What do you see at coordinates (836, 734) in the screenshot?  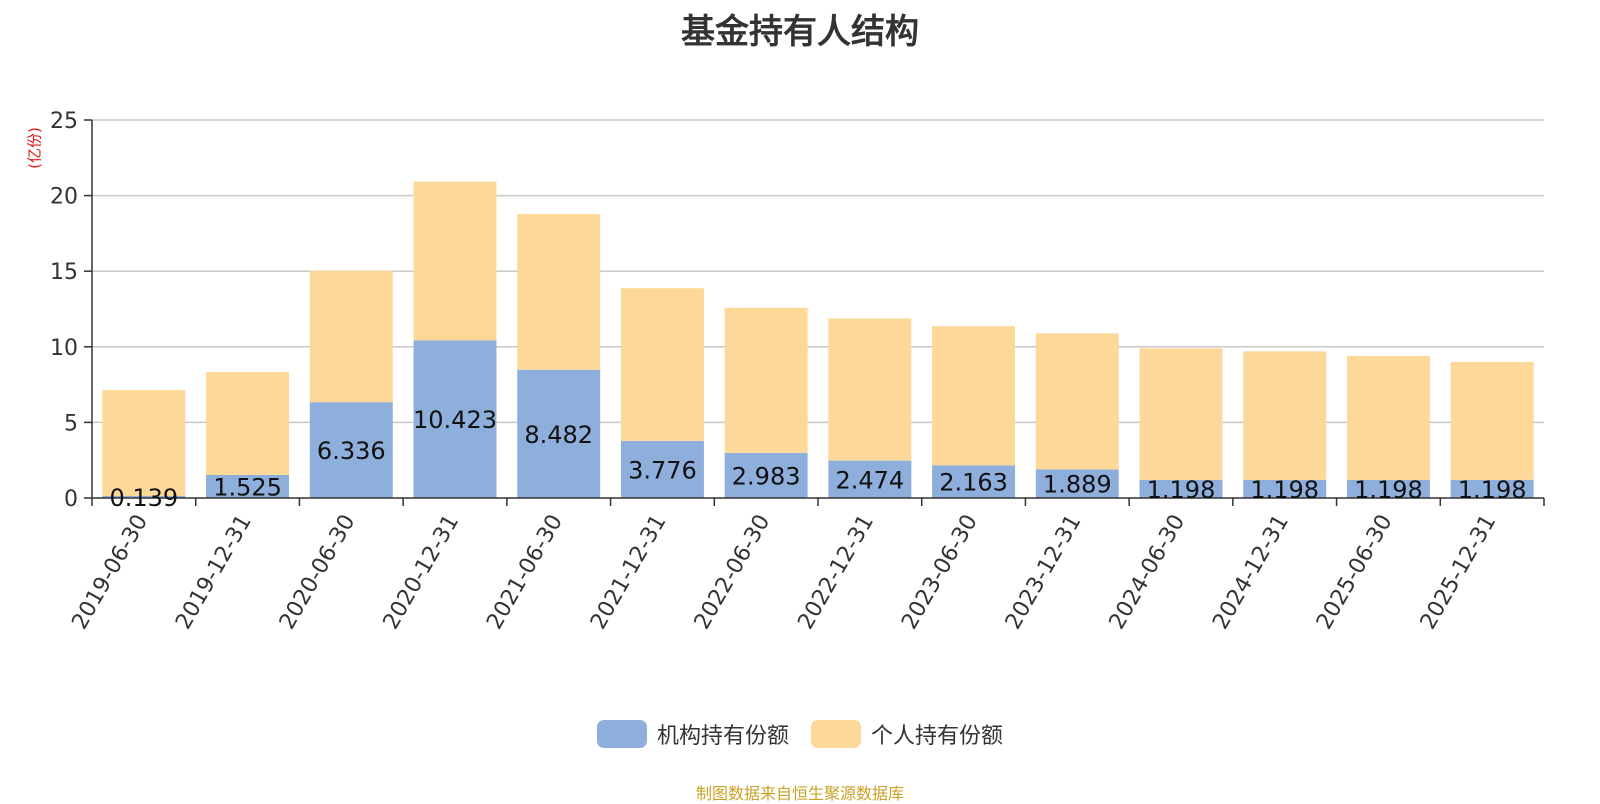 I see `legend-swatch-individual` at bounding box center [836, 734].